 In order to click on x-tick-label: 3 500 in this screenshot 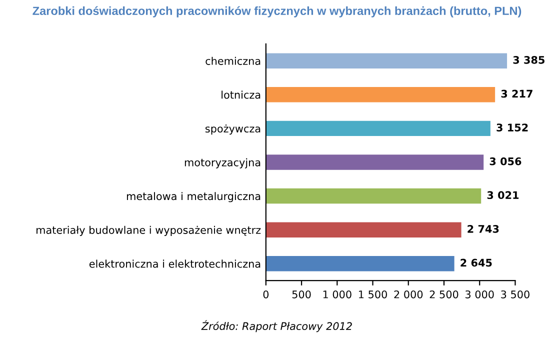, I will do `click(515, 294)`.